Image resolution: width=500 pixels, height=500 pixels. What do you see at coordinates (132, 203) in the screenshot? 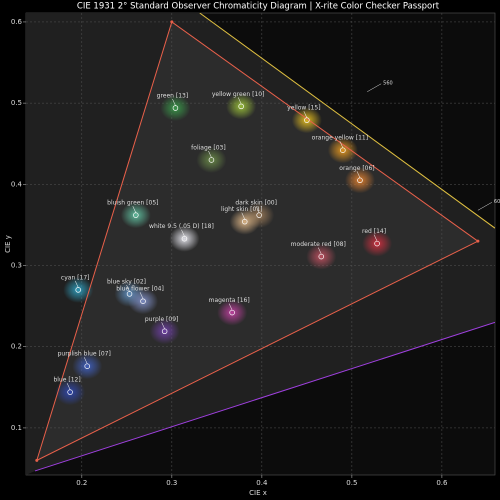
I see `patch-label: bluish green [05]` at bounding box center [132, 203].